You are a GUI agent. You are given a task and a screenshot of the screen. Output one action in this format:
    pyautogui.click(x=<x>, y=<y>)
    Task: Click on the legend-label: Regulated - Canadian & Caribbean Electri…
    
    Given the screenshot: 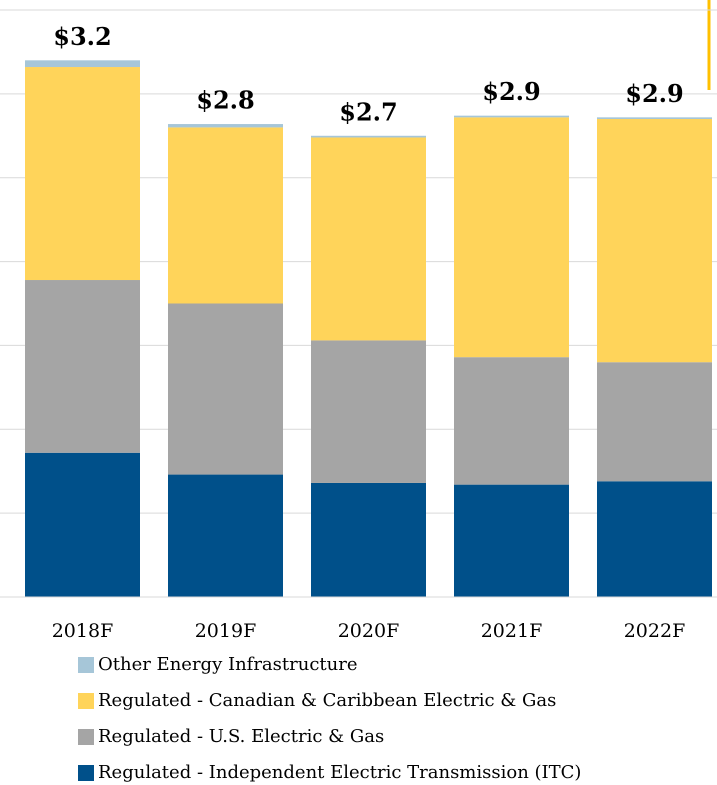 What is the action you would take?
    pyautogui.click(x=327, y=700)
    